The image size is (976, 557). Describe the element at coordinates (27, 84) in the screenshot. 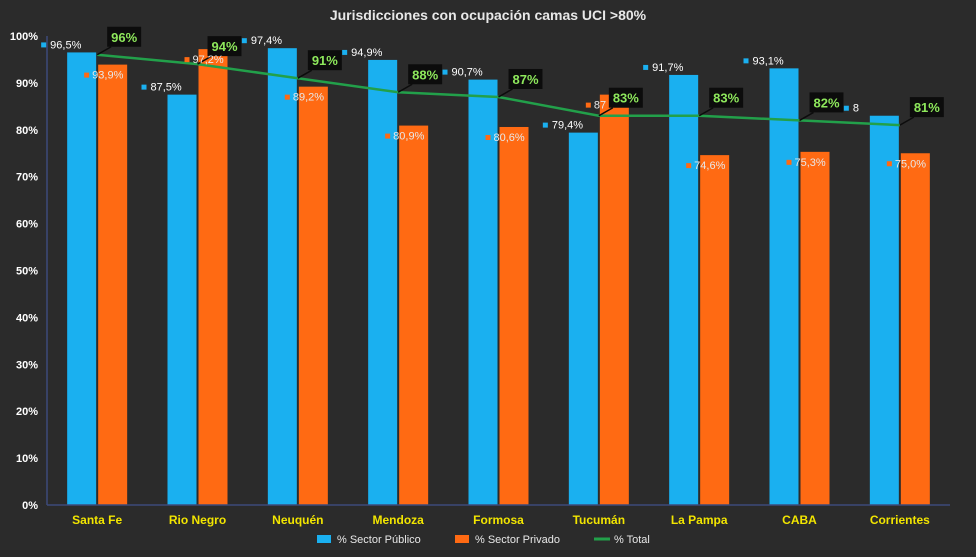

I see `y-tick-label: 90%` at that location.